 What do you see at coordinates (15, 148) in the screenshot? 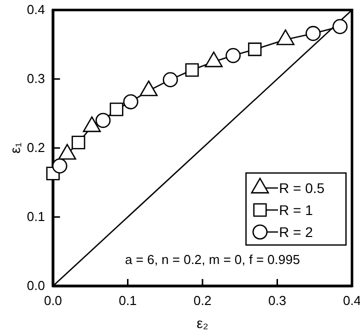
I see `y-axis-title: ε₁` at bounding box center [15, 148].